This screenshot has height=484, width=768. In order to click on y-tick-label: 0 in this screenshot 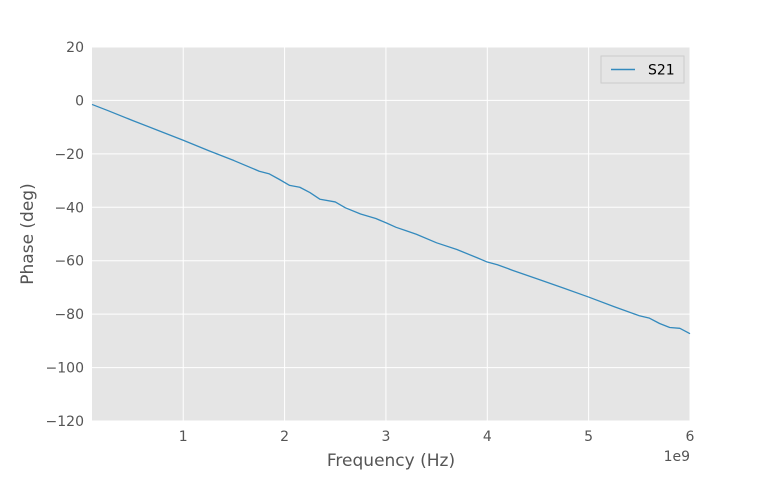, I will do `click(79, 101)`.